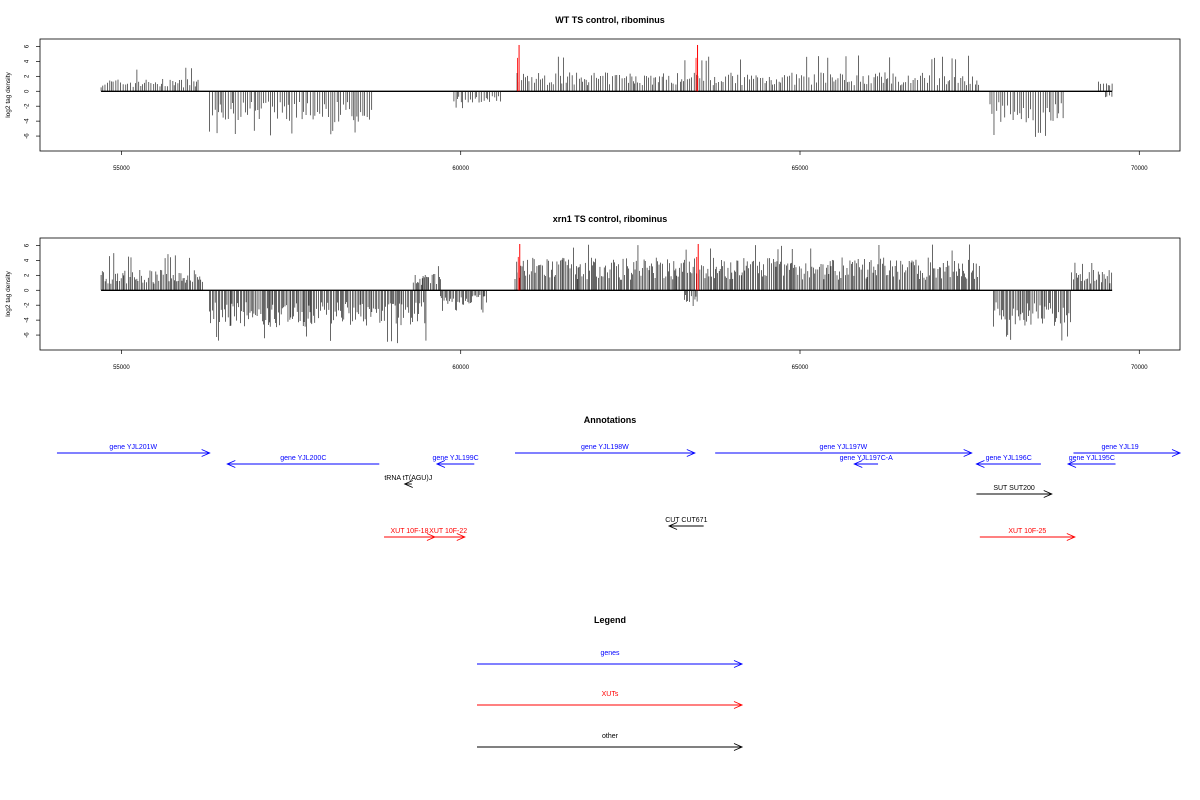 This screenshot has width=1200, height=800. Describe the element at coordinates (610, 420) in the screenshot. I see `annotations-title: Annotations` at that location.